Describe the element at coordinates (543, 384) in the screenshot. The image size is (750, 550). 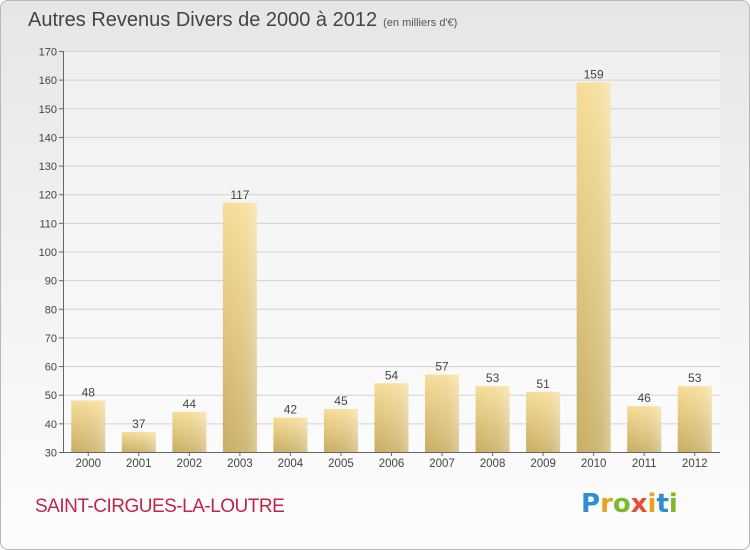
I see `value-label: 51` at that location.